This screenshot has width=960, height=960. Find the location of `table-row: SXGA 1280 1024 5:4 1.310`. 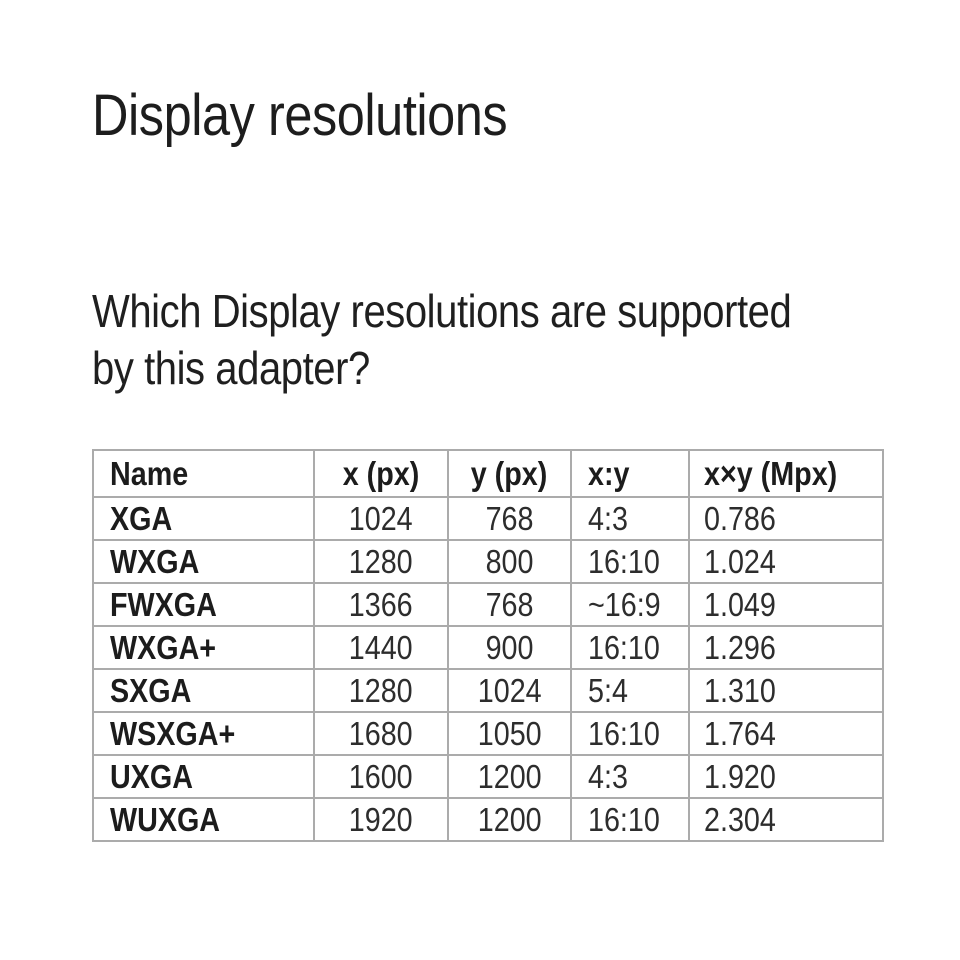

table-row: SXGA 1280 1024 5:4 1.310 is located at coordinates (488, 690).